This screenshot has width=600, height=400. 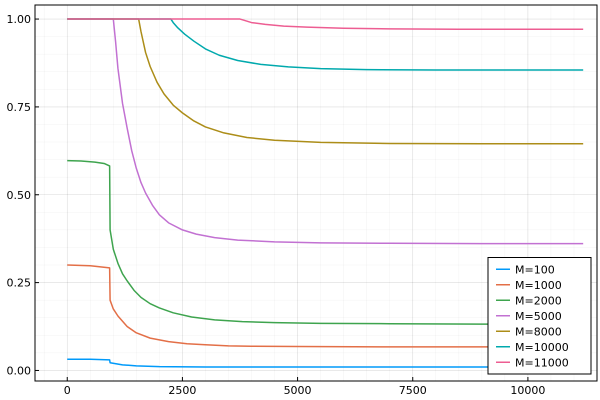 What do you see at coordinates (67, 390) in the screenshot?
I see `x-tick-label: 0` at bounding box center [67, 390].